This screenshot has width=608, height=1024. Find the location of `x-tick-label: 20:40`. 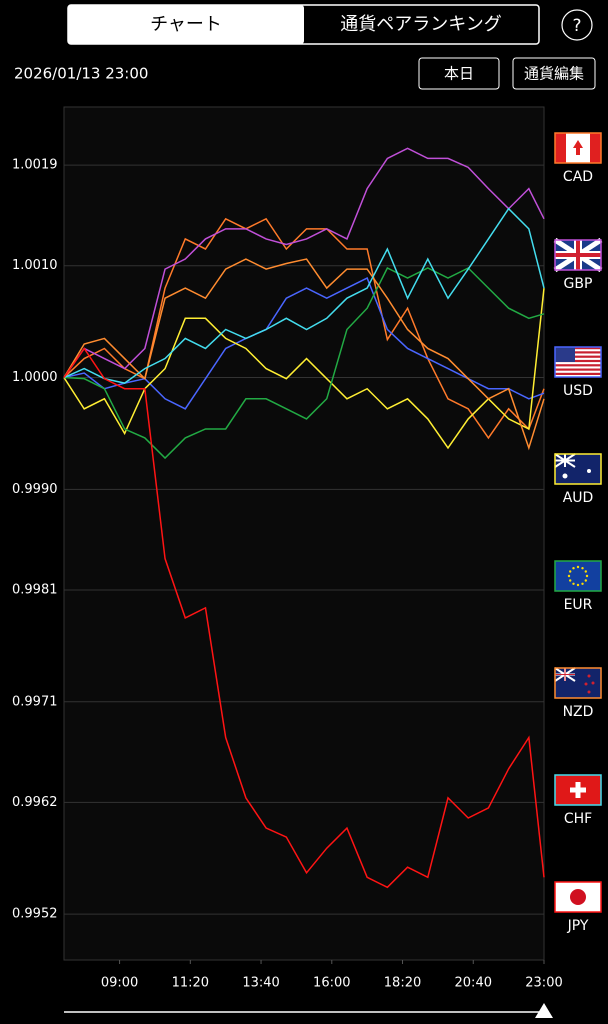

x-tick-label: 20:40 is located at coordinates (473, 983).